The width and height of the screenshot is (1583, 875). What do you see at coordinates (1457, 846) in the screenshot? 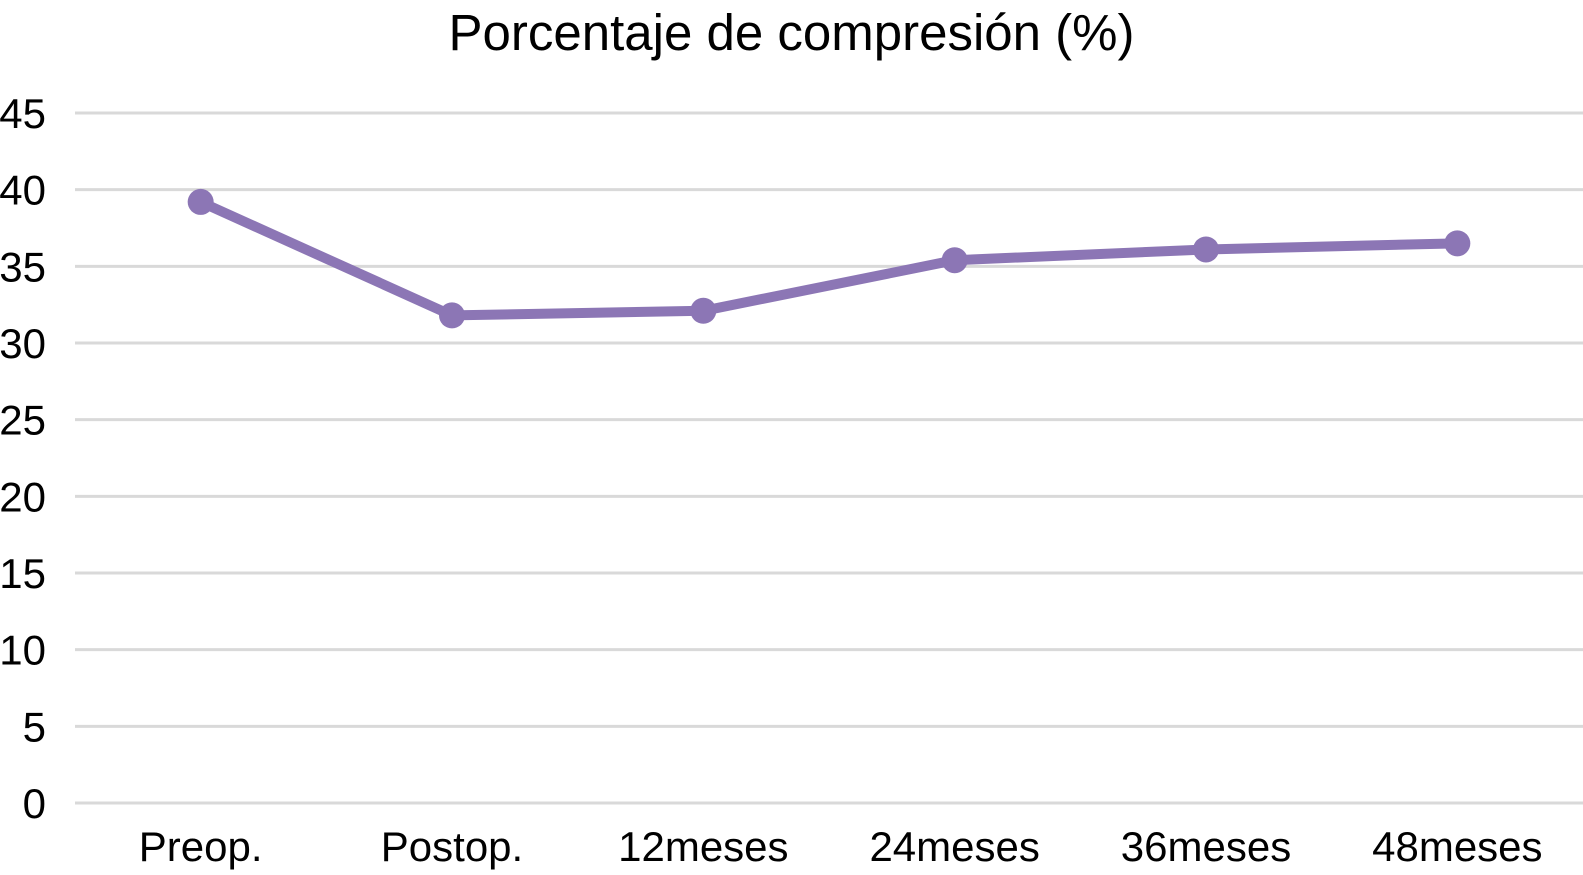
I see `x-axis-category-label: 48meses` at bounding box center [1457, 846].